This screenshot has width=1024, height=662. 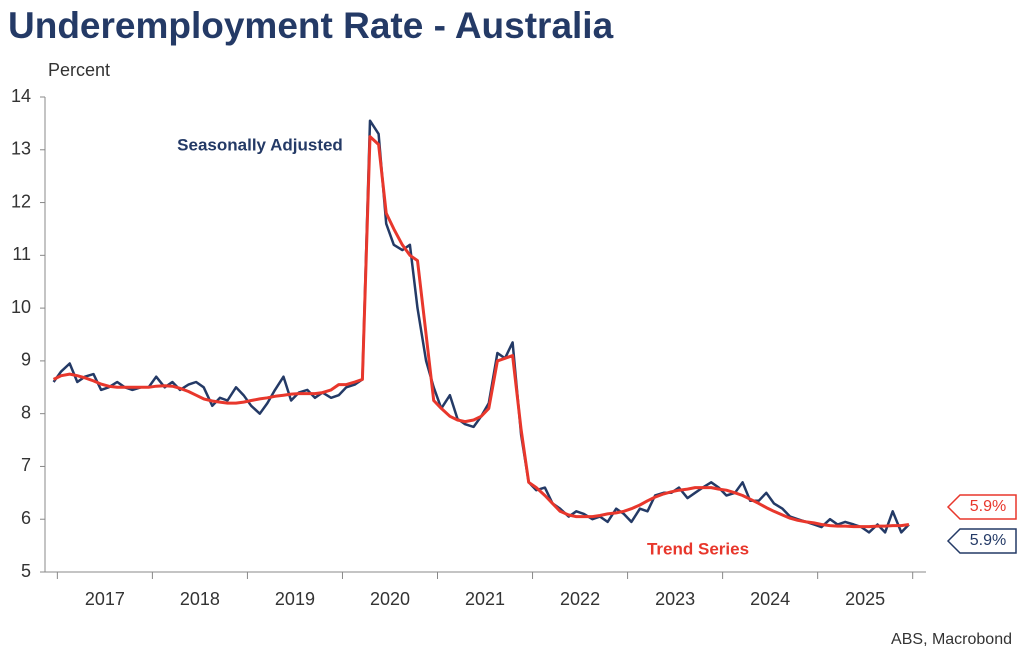 What do you see at coordinates (770, 599) in the screenshot?
I see `x-tick-label: 2024` at bounding box center [770, 599].